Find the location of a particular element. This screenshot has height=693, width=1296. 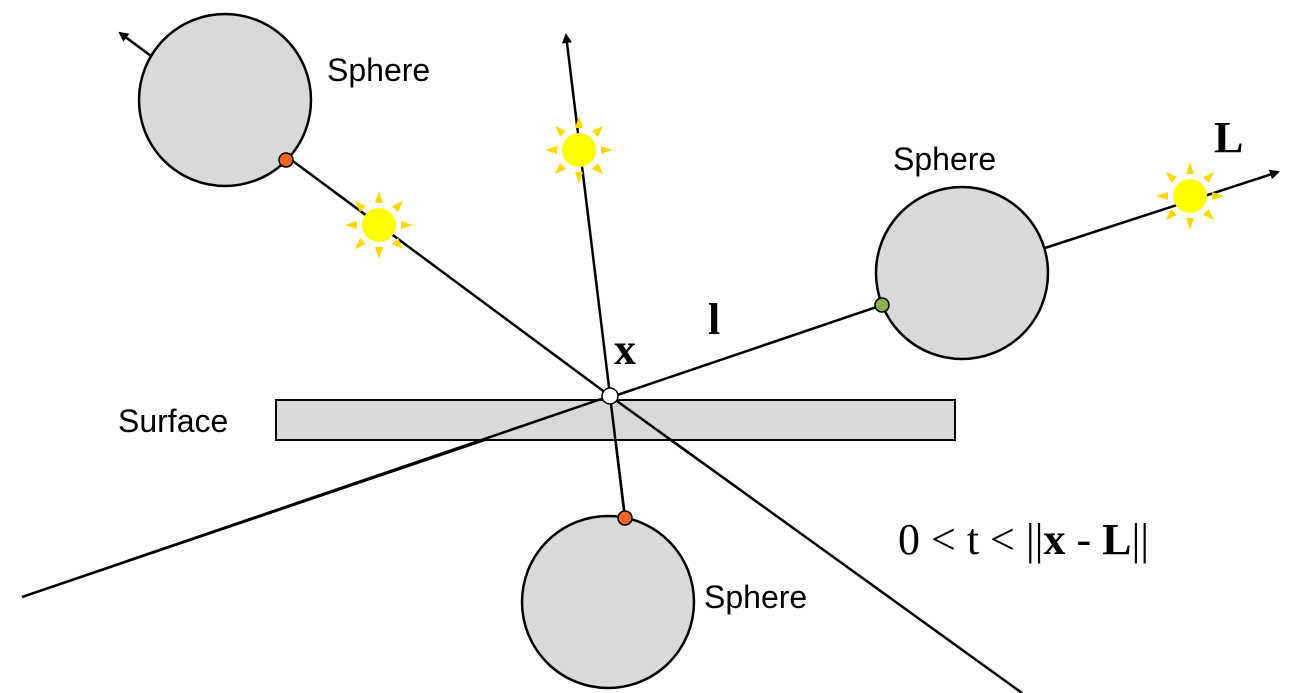

label: l is located at coordinates (714, 319).